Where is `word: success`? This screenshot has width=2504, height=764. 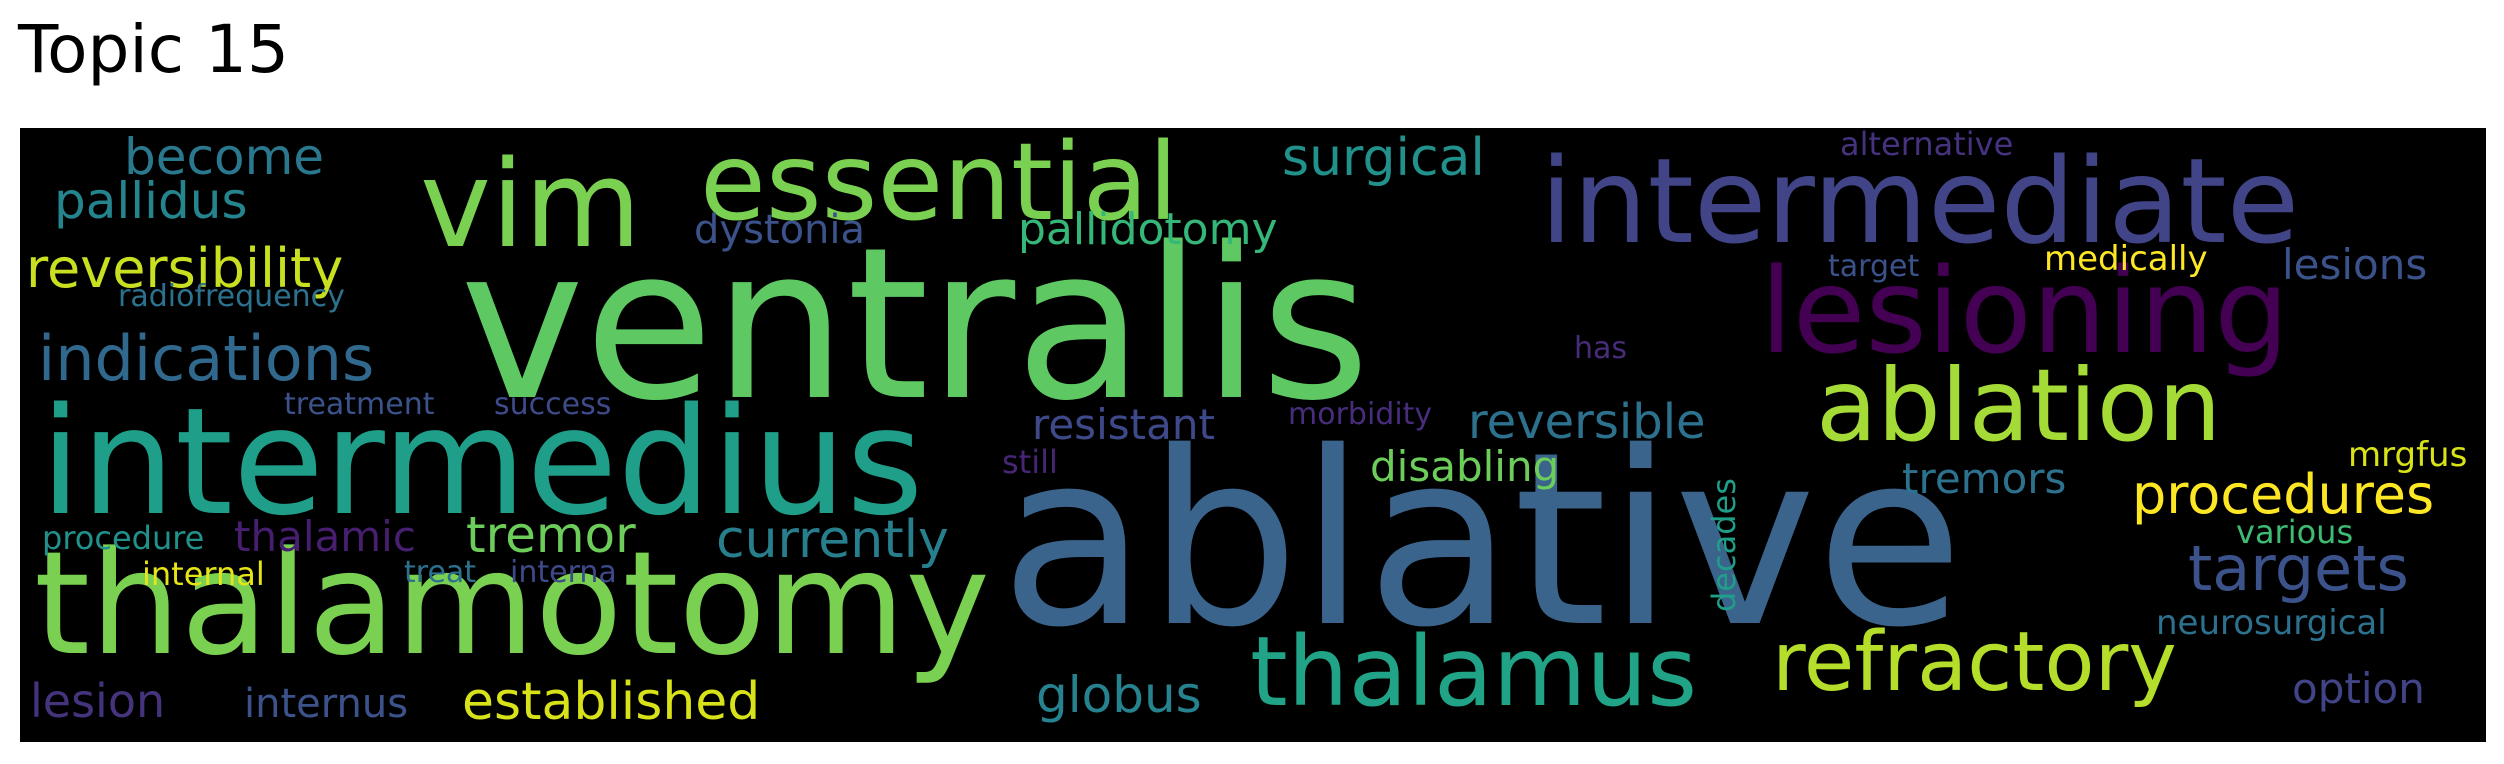 word: success is located at coordinates (553, 404).